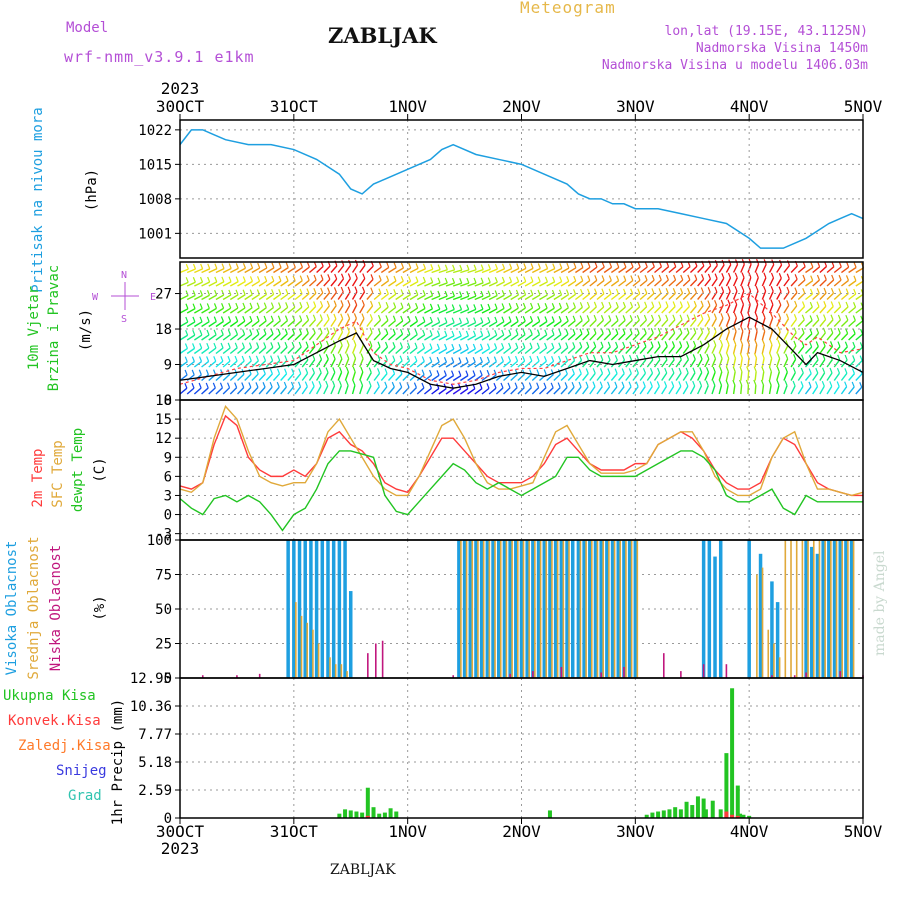  Describe the element at coordinates (521, 451) in the screenshot. I see `sfc-temp-line` at that location.